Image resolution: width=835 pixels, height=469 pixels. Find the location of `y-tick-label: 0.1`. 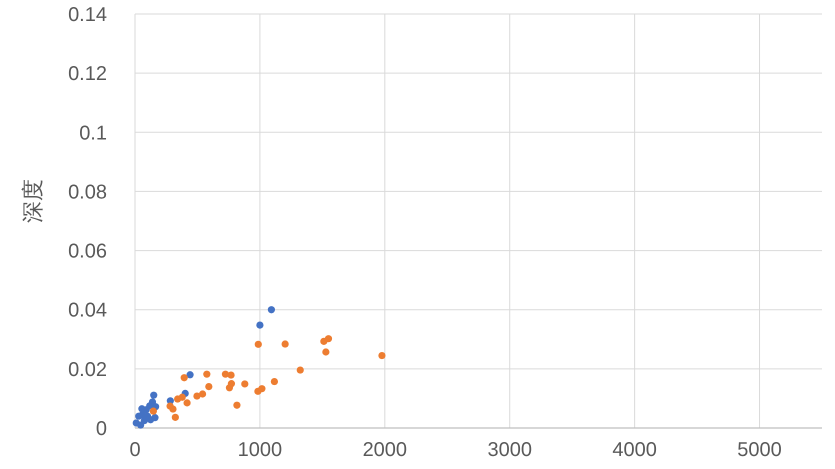

y-tick-label: 0.1 is located at coordinates (93, 133).